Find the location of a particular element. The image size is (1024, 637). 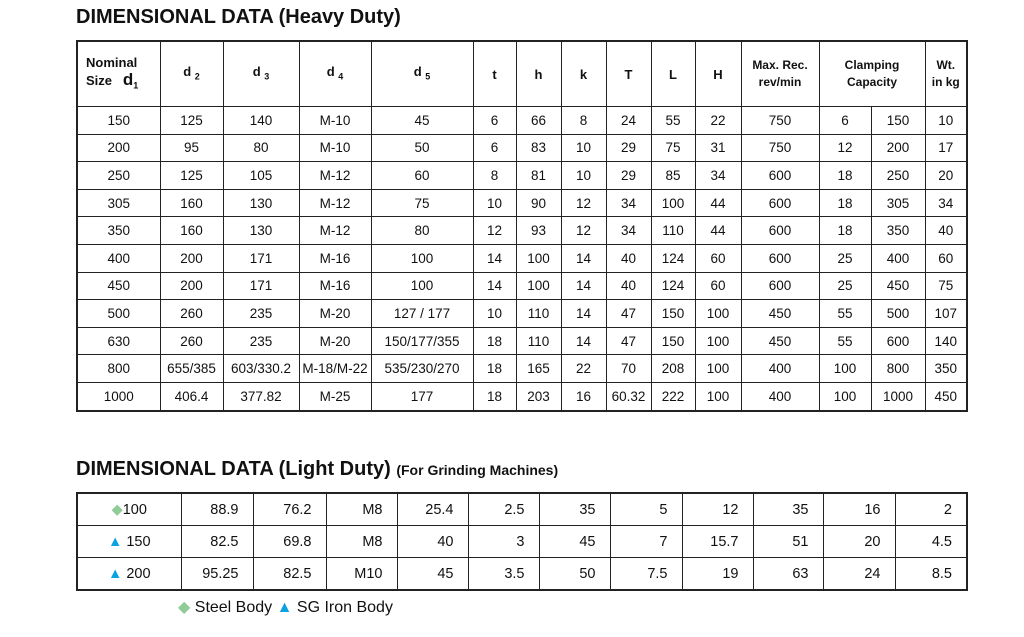

table-row: 305 160 130 M-12 75 10 90 12 34 100 44 600 18 305 34 is located at coordinates (522, 203).